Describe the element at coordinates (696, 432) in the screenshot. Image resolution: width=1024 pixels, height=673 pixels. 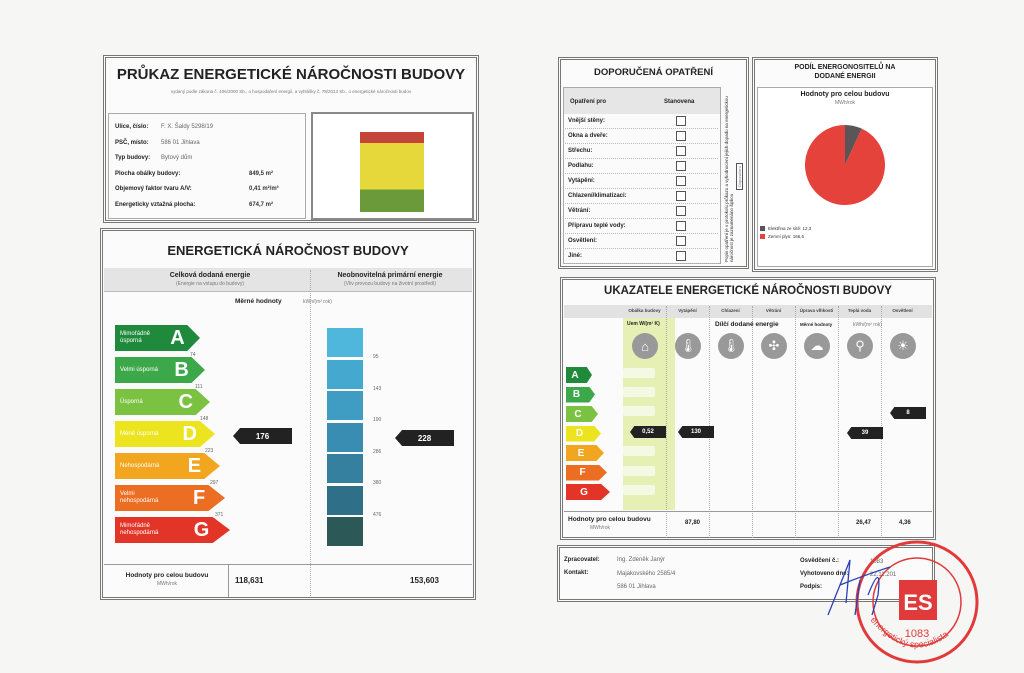
I see `heating-indicator: 130` at that location.